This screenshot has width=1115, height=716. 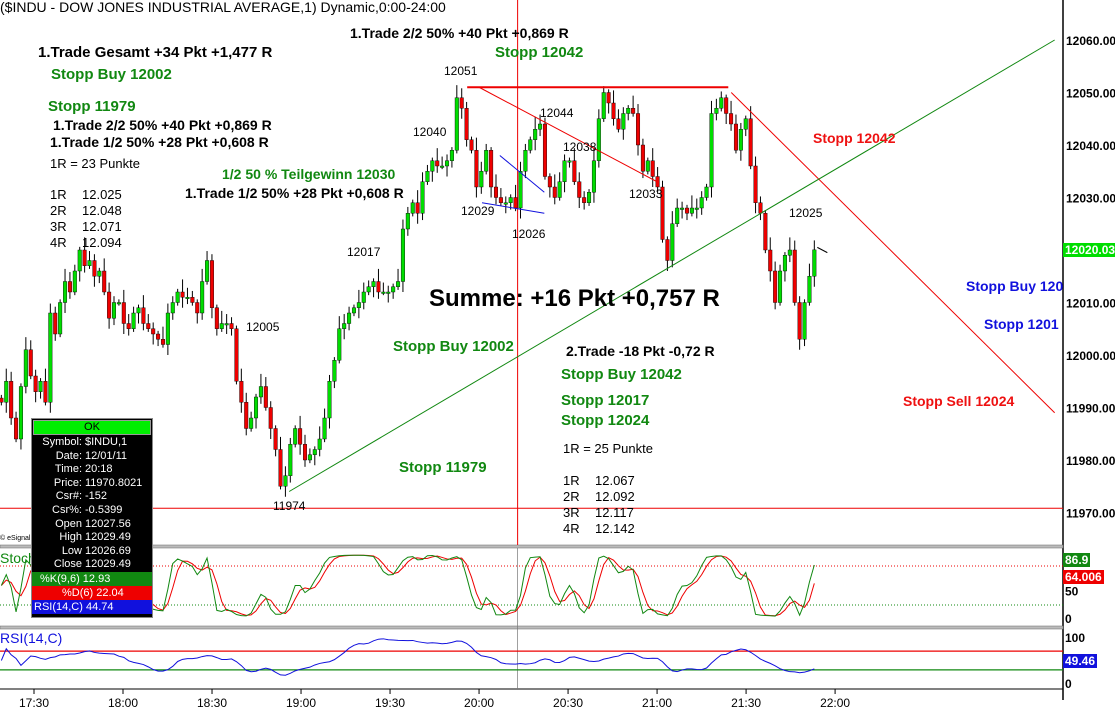 I want to click on price-tick-label: 12060.00, so click(x=1090, y=41).